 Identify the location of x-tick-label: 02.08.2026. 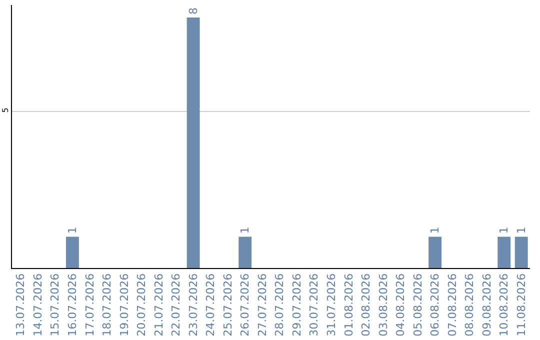
(366, 304).